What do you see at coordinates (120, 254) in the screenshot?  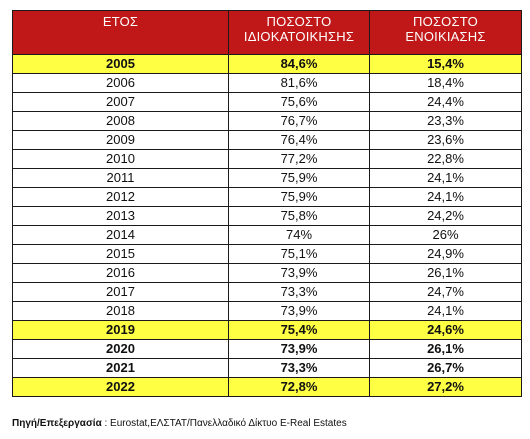 I see `cell-year: 2015` at bounding box center [120, 254].